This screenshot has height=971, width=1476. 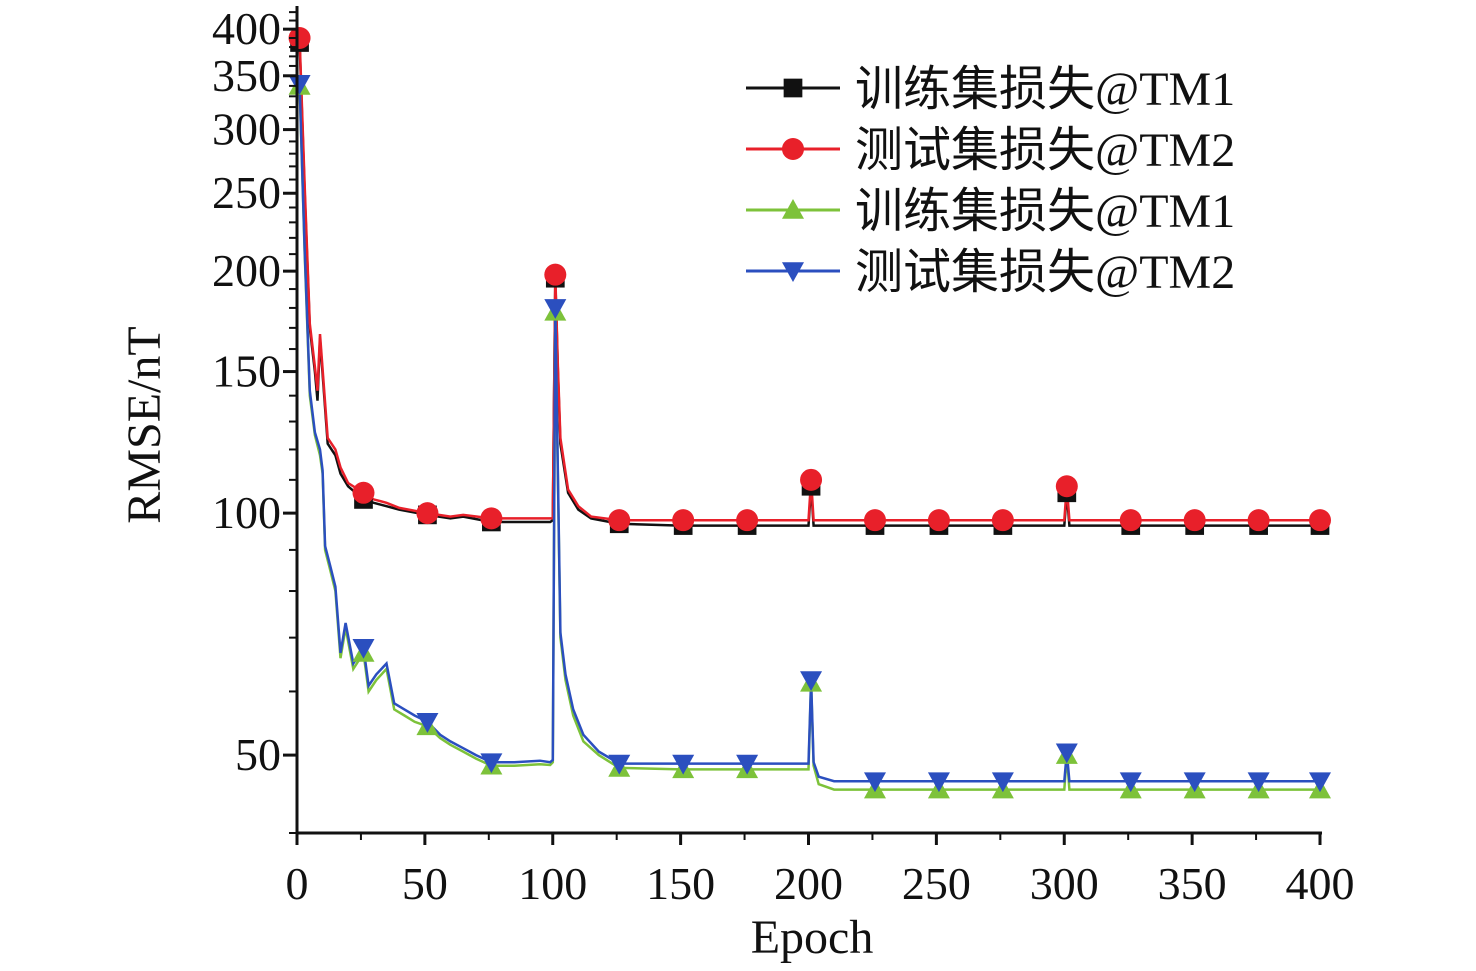 I want to click on x-tick-label: 300, so click(x=1064, y=883).